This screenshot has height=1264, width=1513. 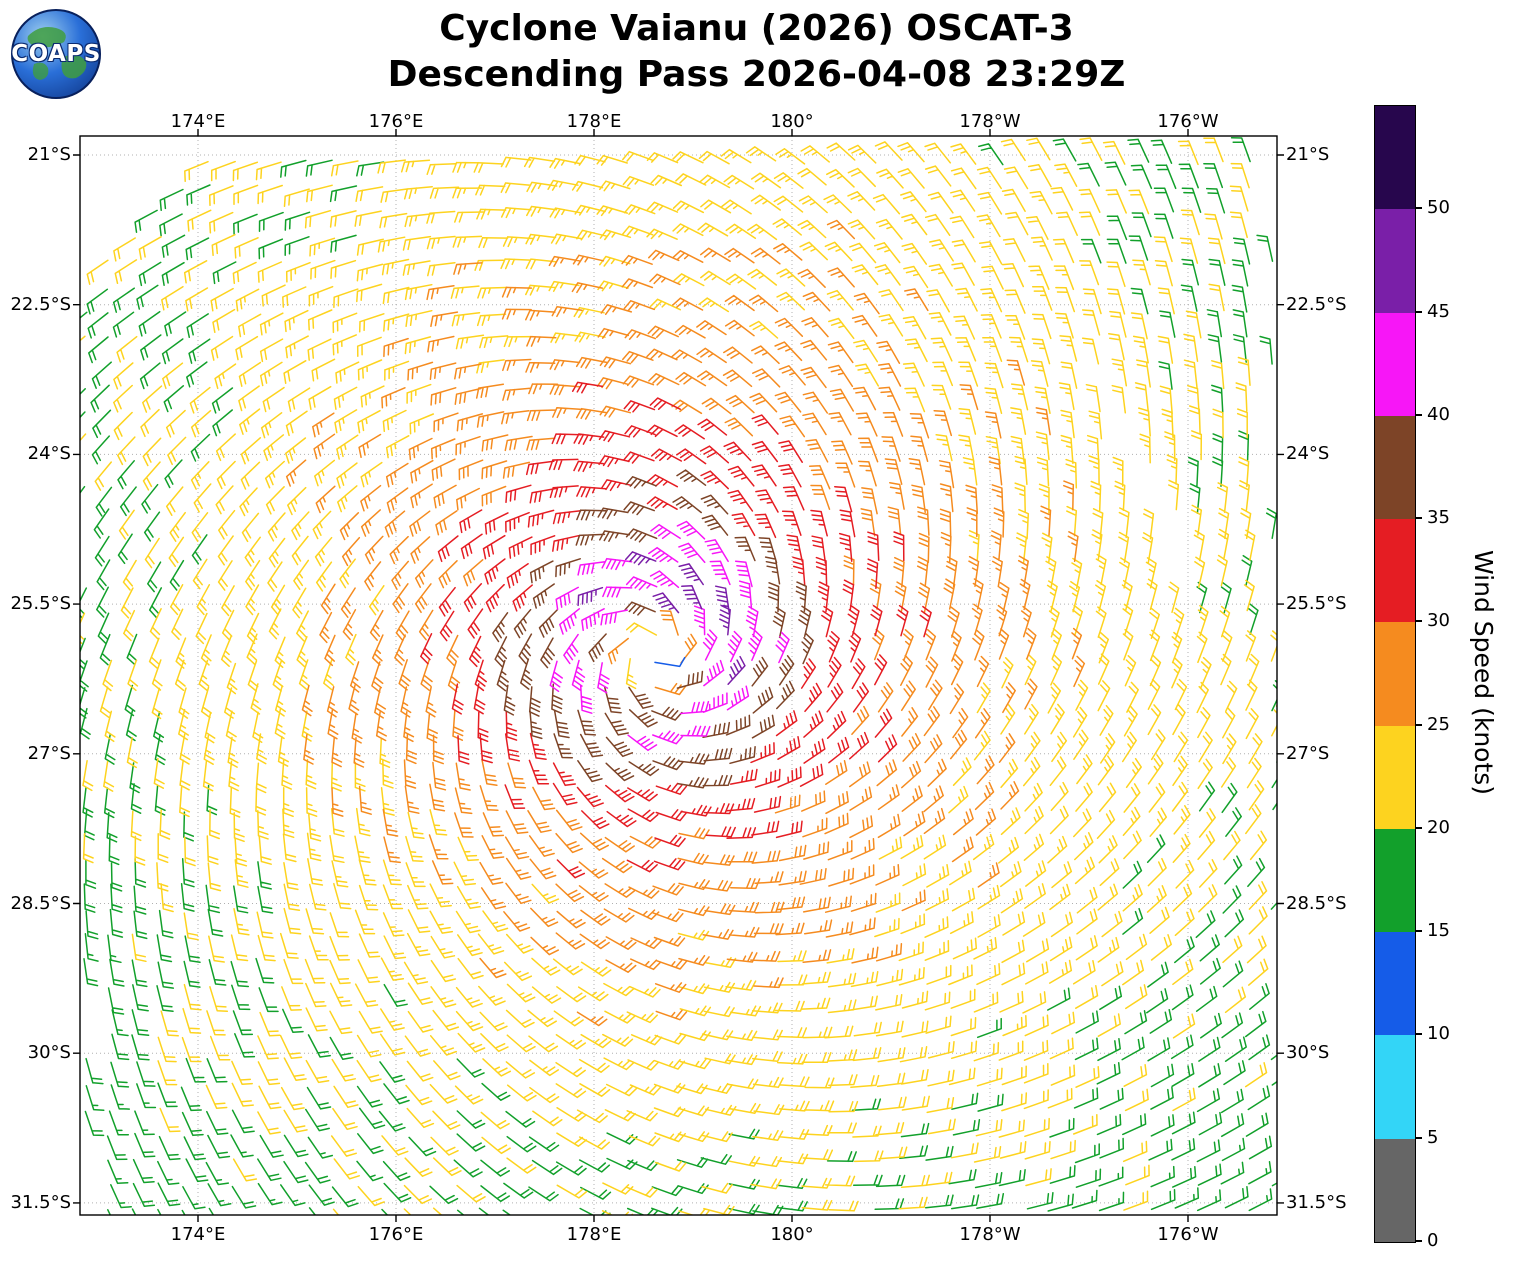 I want to click on y-tick-label-right: 30°S, so click(x=1308, y=1053).